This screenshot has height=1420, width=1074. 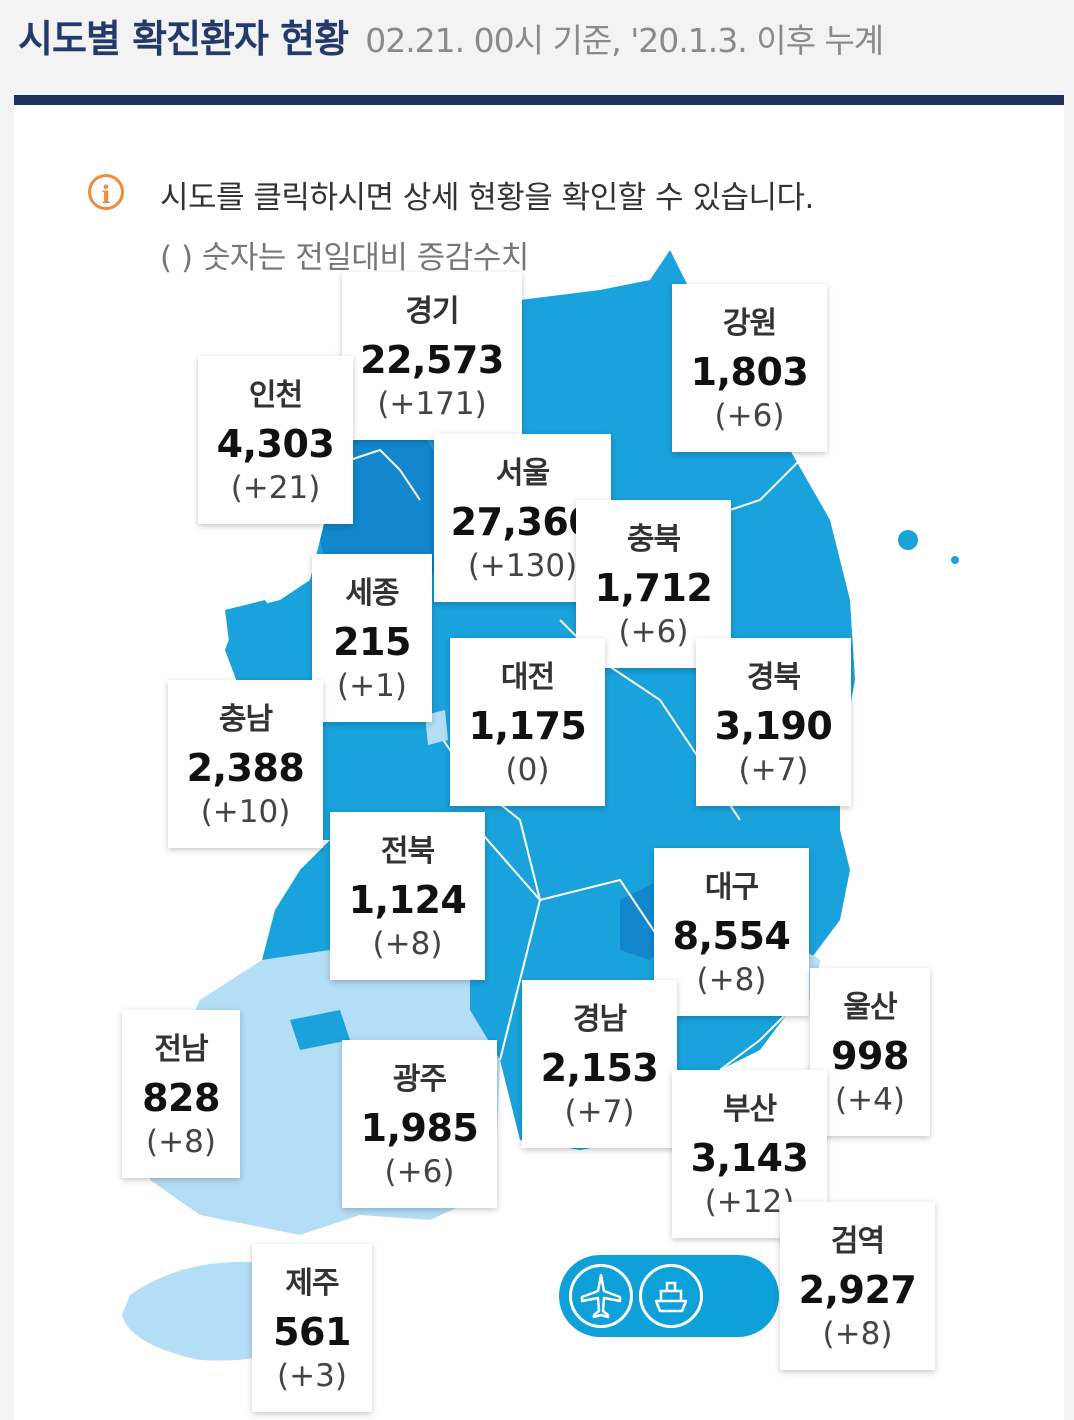 I want to click on region-total: 4,303, so click(x=275, y=444).